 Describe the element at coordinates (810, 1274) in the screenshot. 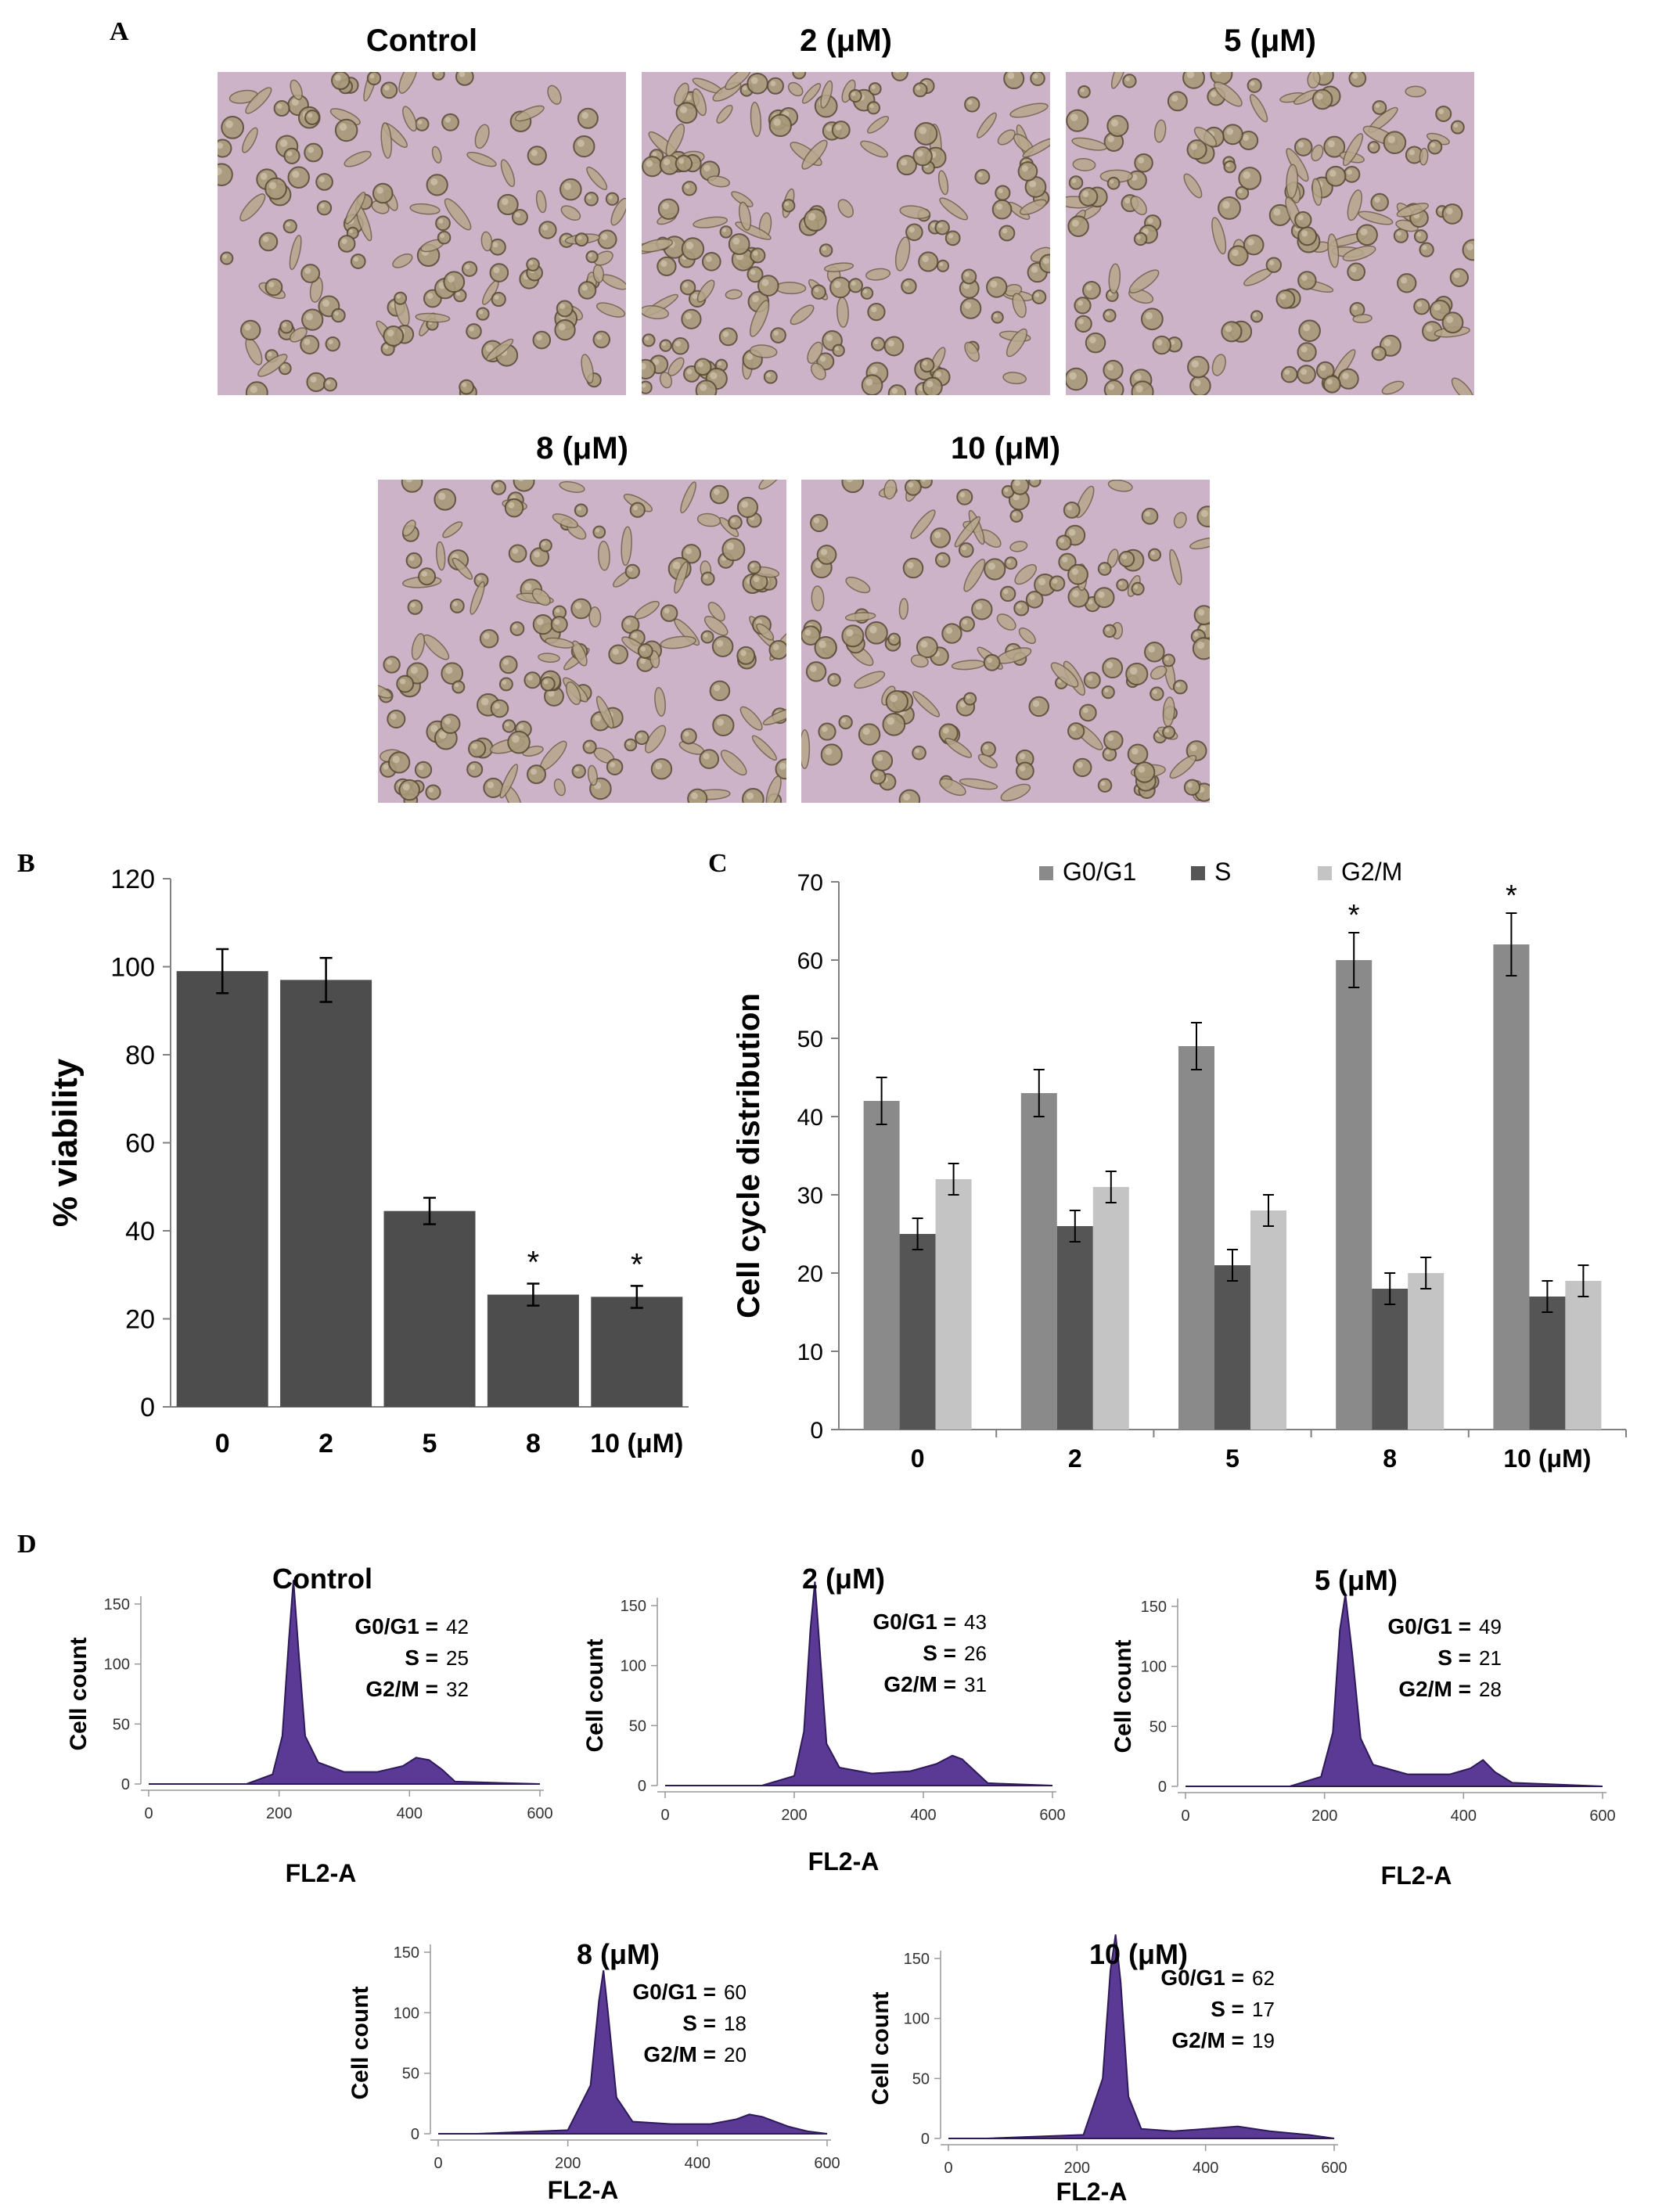

I see `y-tick-label: 20` at that location.